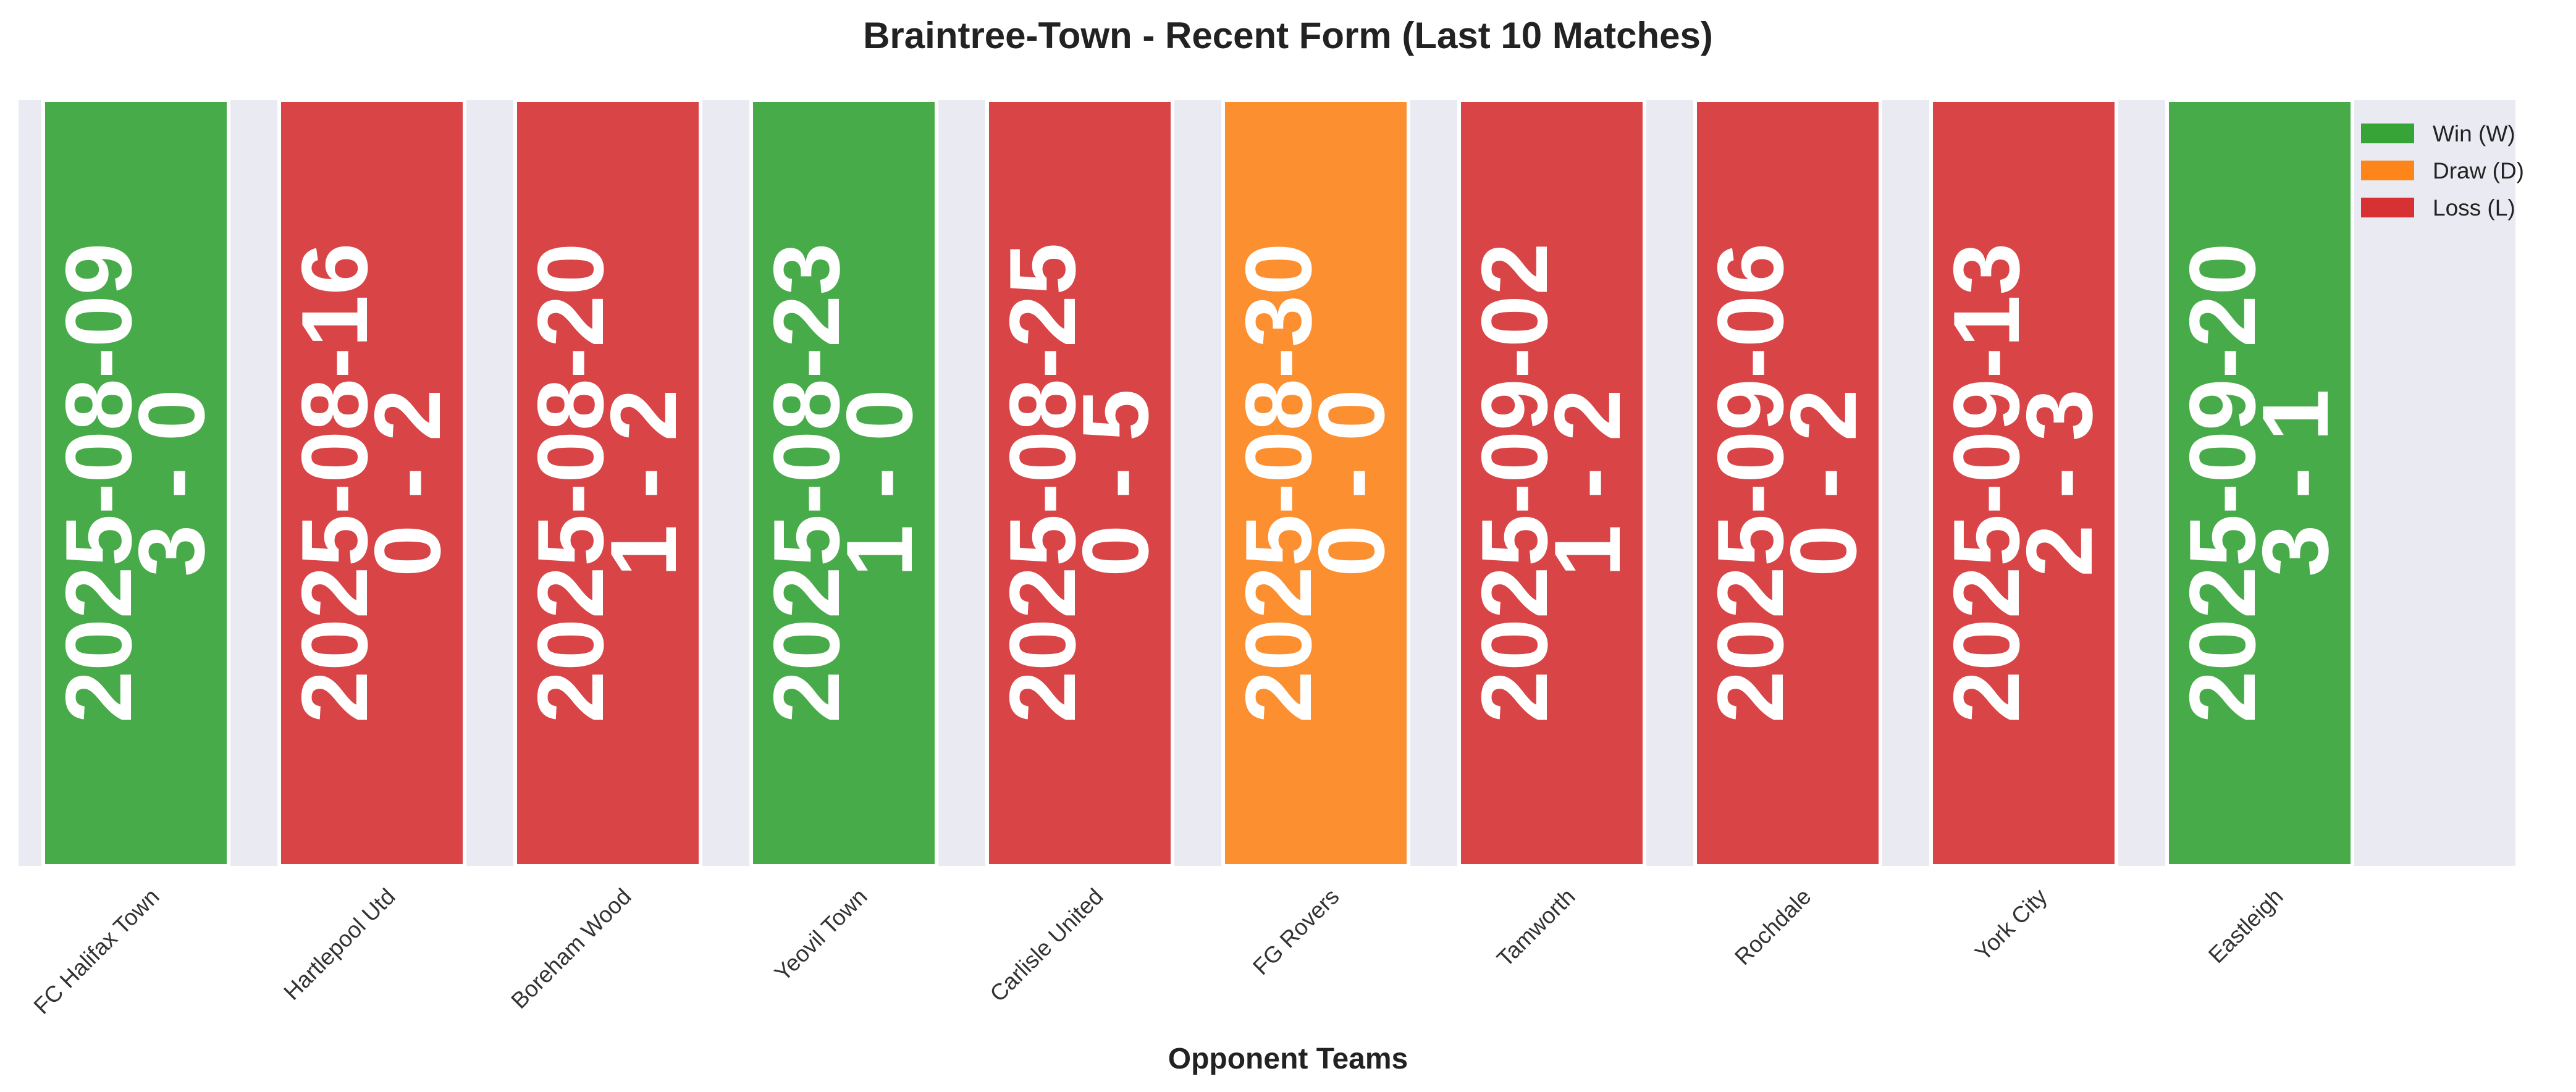  I want to click on bar-label-1: 2025-08-093 - 0, so click(135, 483).